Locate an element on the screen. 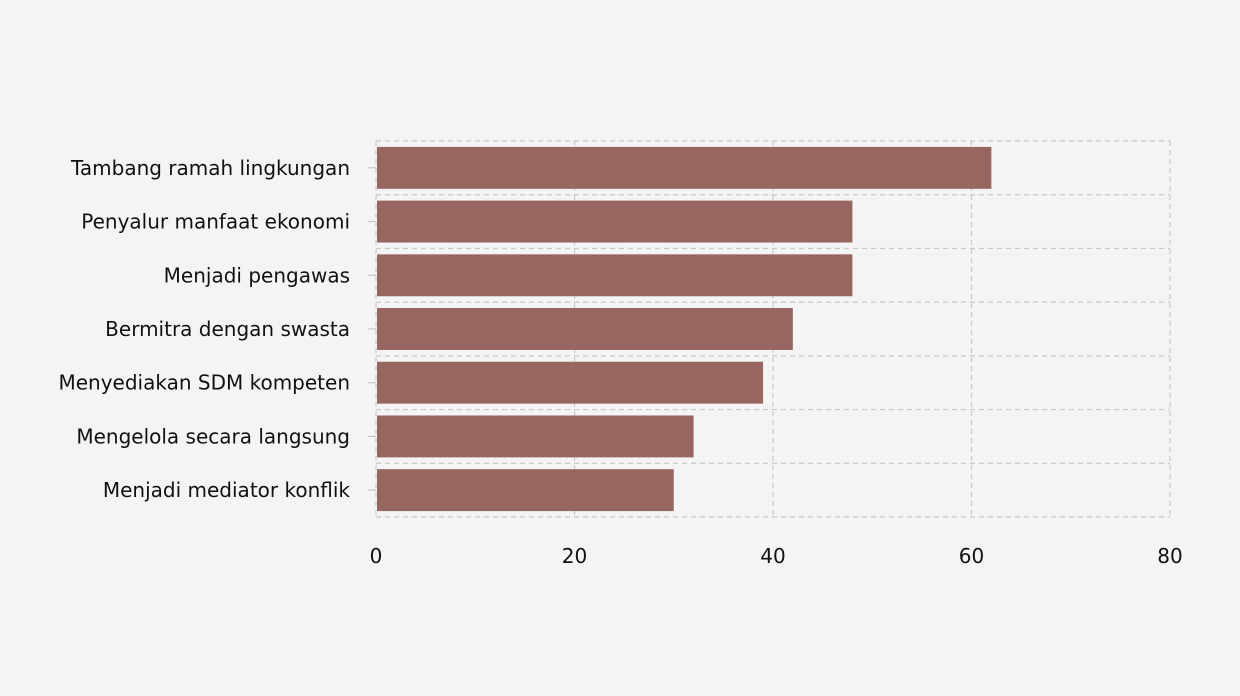  category-label: Menyediakan SDM kompeten is located at coordinates (204, 383).